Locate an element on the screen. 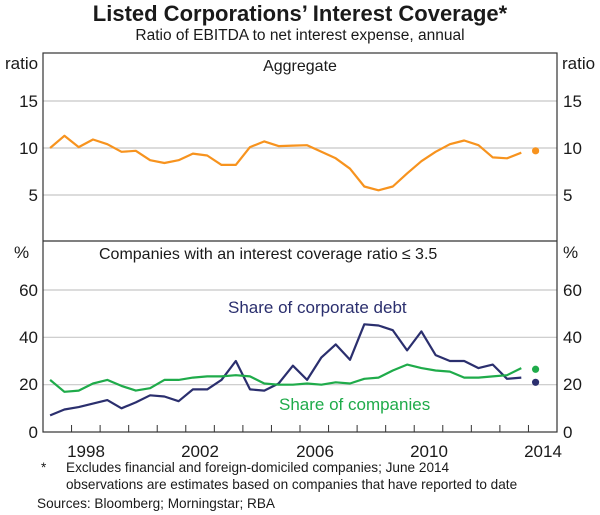 The width and height of the screenshot is (600, 515). sources-note: Sources: Bloomberg; Morningstar; RBA is located at coordinates (156, 503).